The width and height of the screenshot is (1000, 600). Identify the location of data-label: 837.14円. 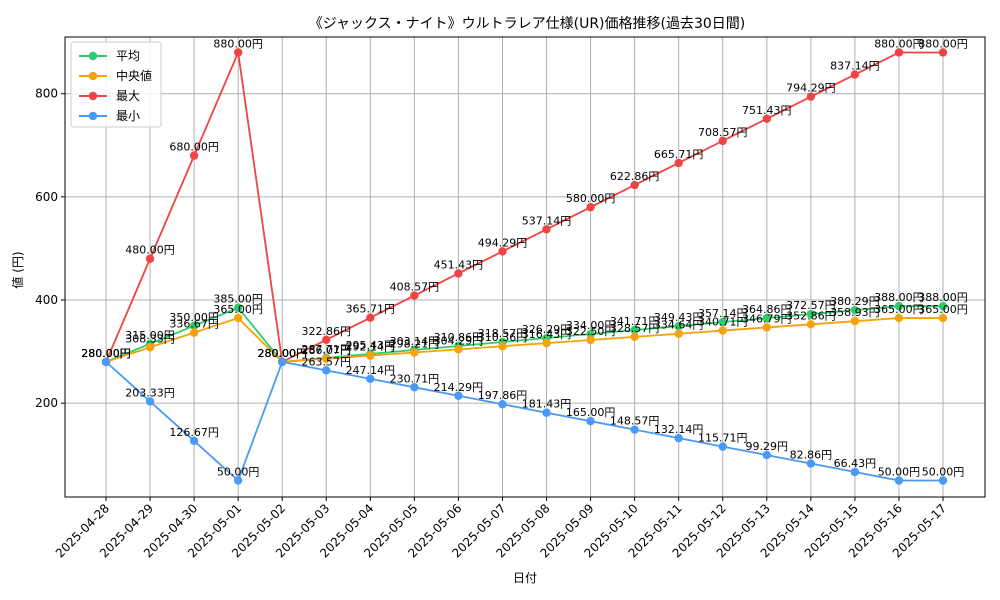
(855, 66).